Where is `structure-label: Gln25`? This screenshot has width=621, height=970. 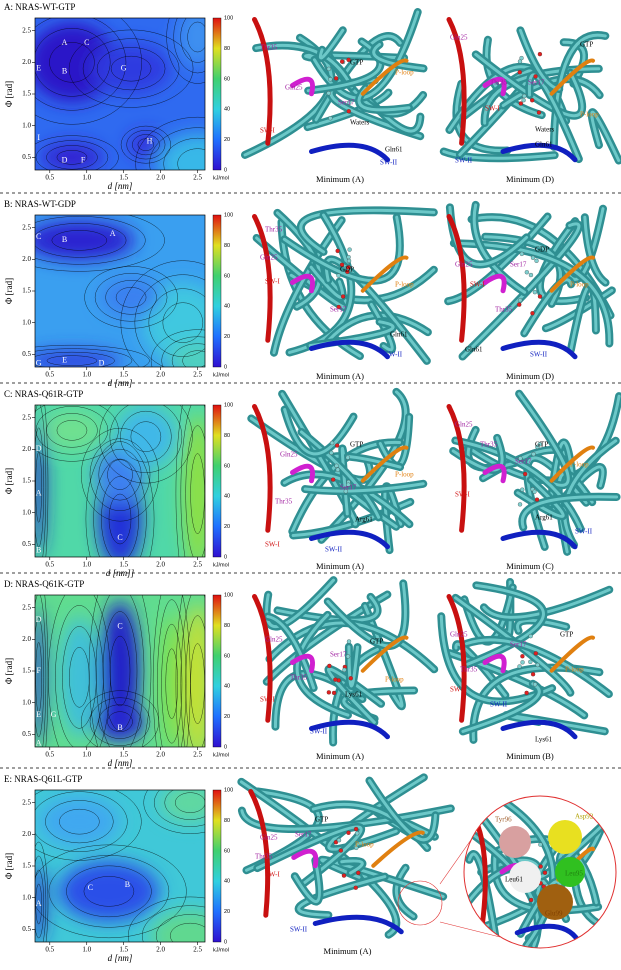
structure-label: Gln25 is located at coordinates (289, 455).